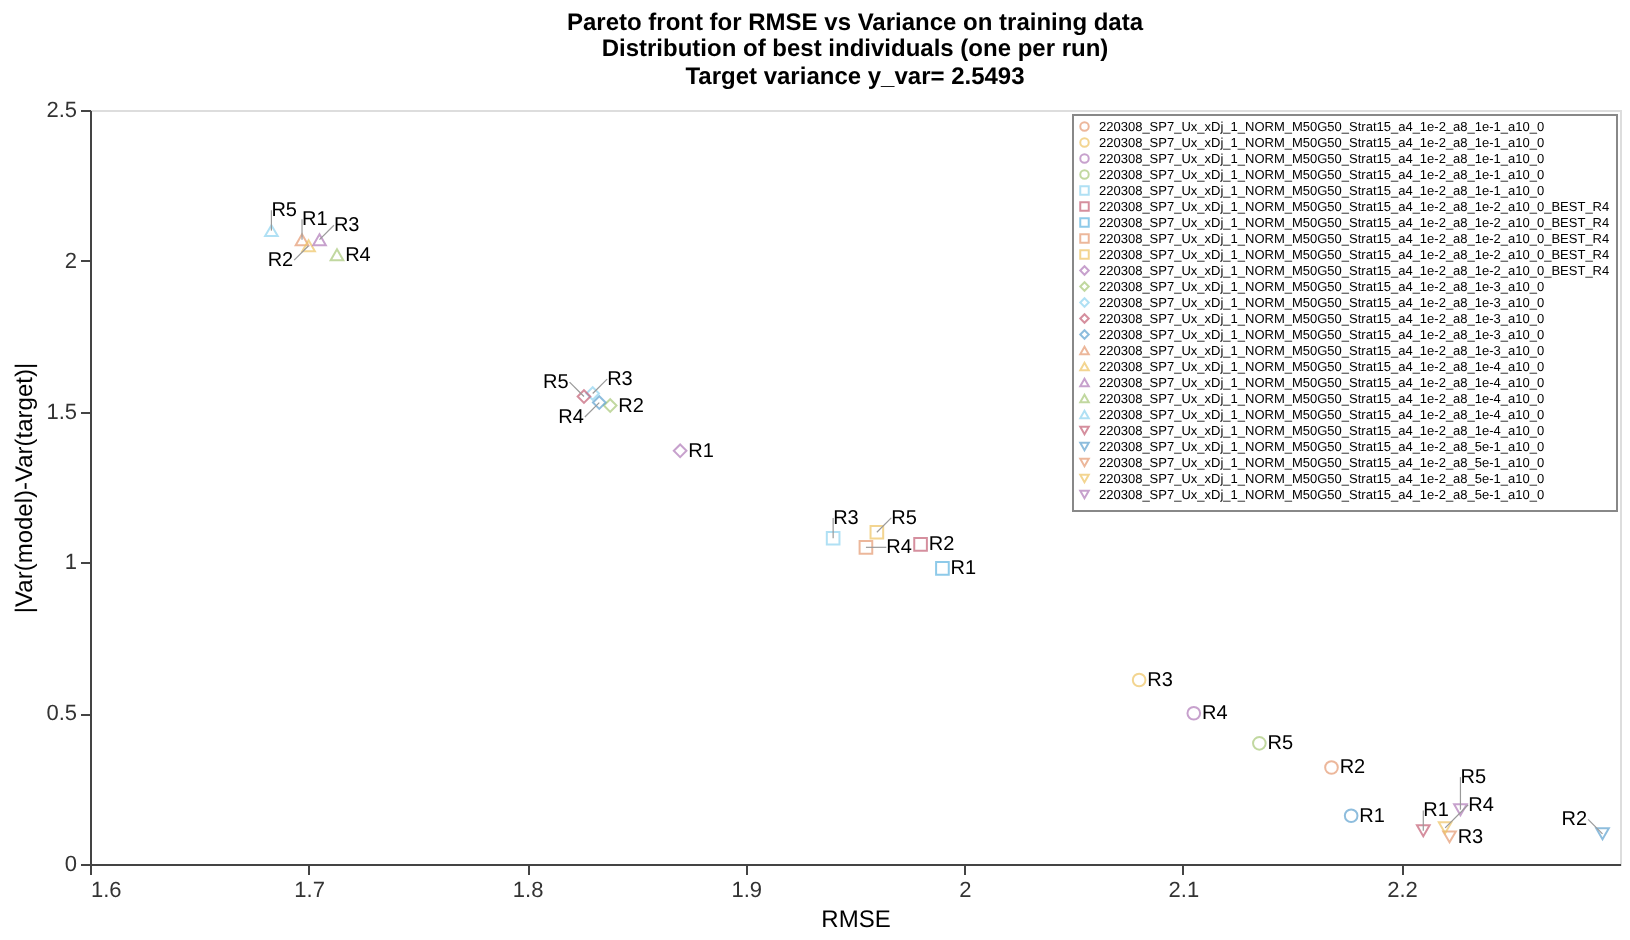 The width and height of the screenshot is (1630, 940). I want to click on y-tick-label: 2, so click(70, 261).